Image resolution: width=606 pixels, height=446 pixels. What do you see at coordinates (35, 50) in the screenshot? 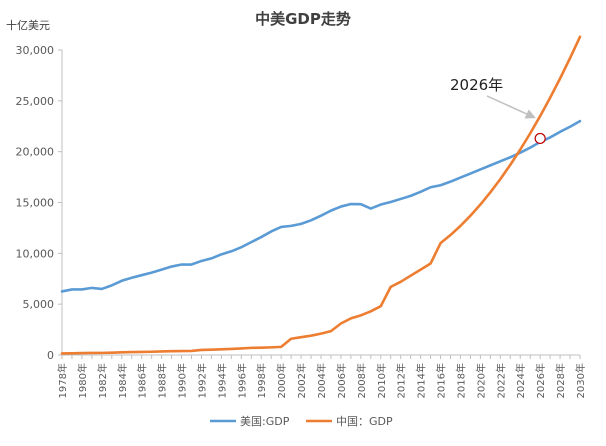
I see `y-tick-label: 30,000` at bounding box center [35, 50].